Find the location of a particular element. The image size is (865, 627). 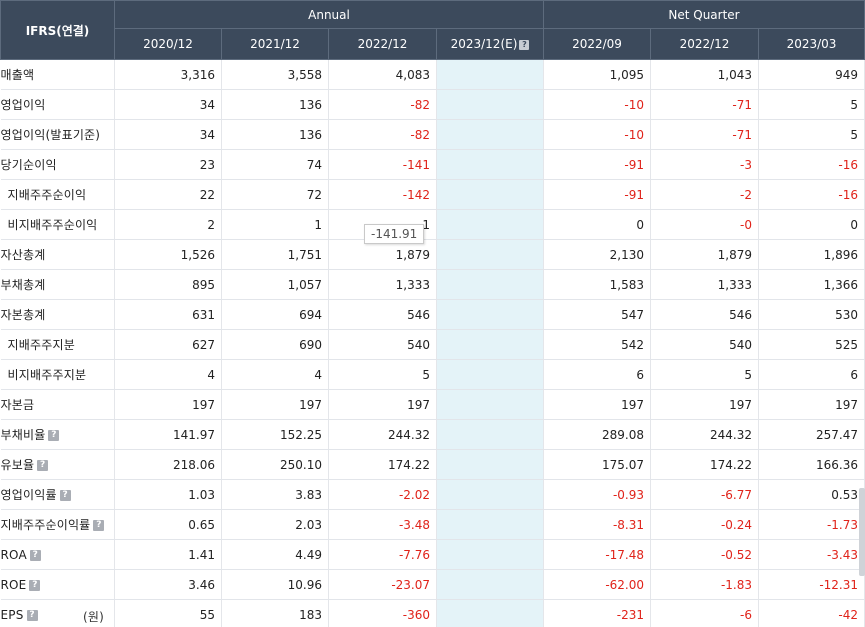

value-cell: 218.06 is located at coordinates (168, 464).